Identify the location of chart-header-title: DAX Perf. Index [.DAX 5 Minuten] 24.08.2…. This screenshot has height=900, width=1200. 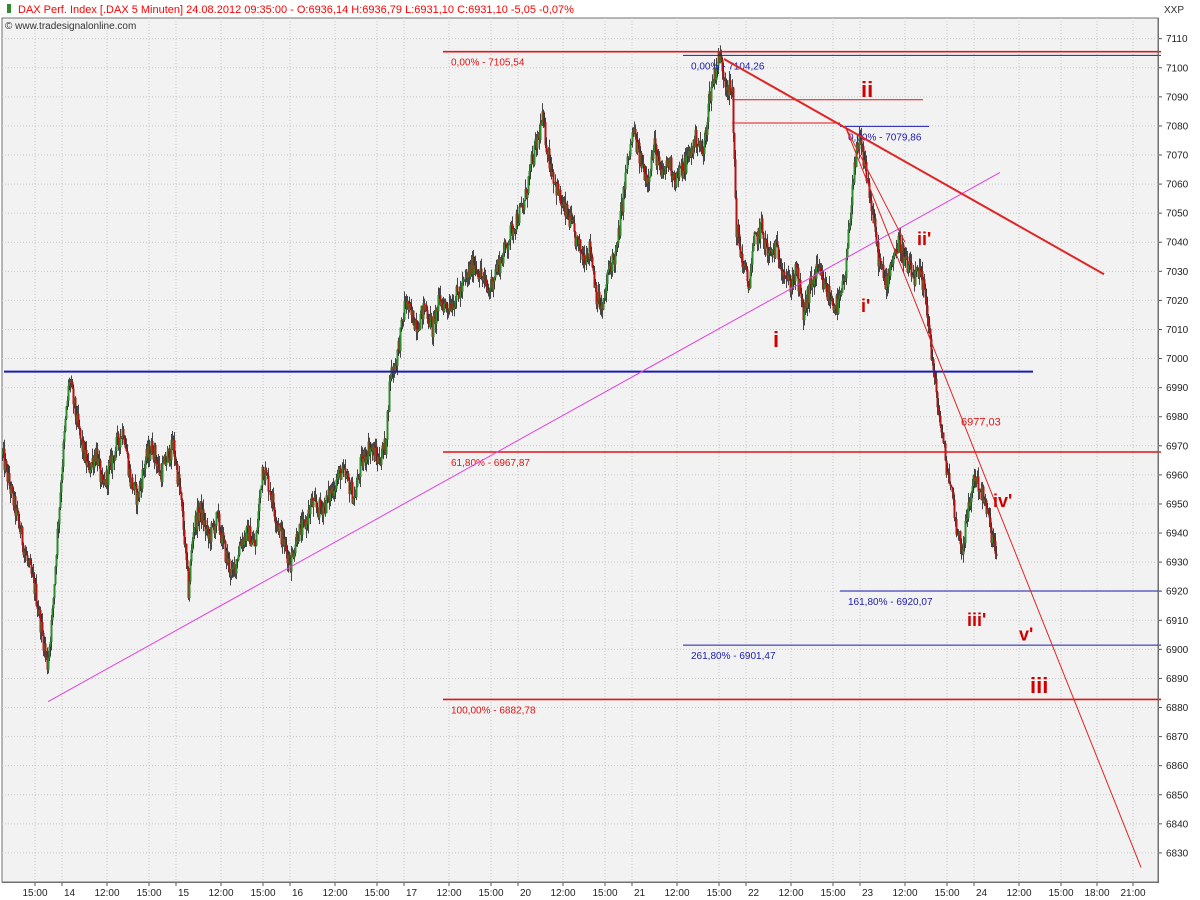
(296, 10).